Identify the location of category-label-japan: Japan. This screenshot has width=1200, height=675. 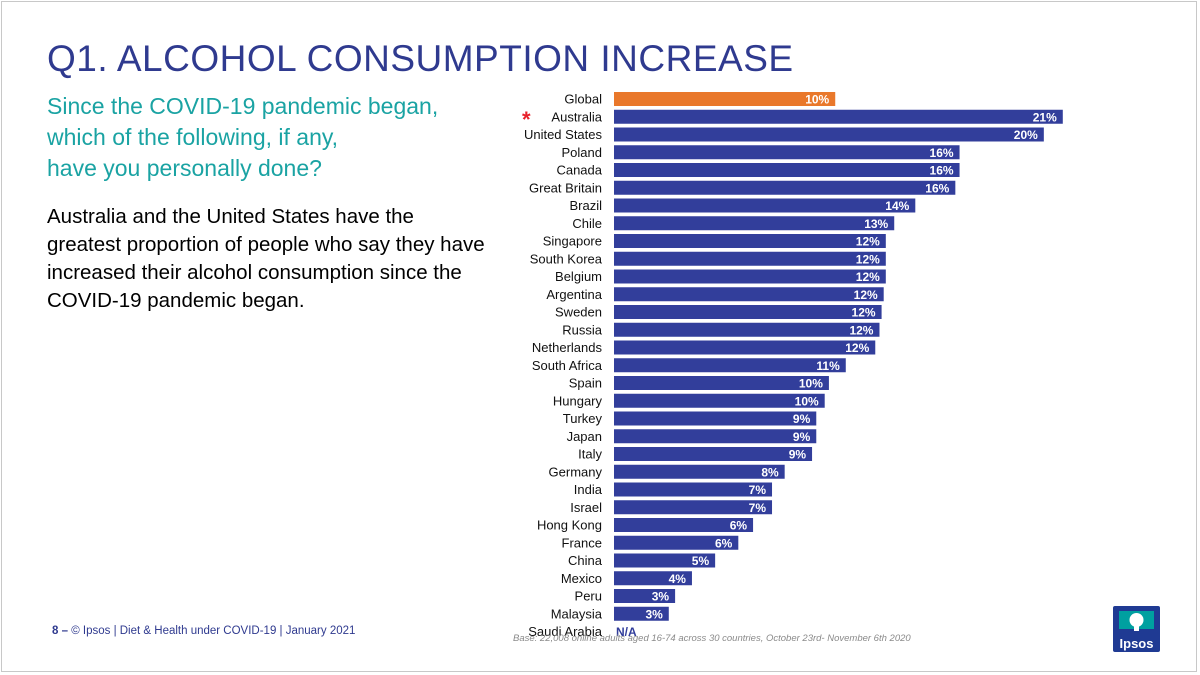
(584, 436).